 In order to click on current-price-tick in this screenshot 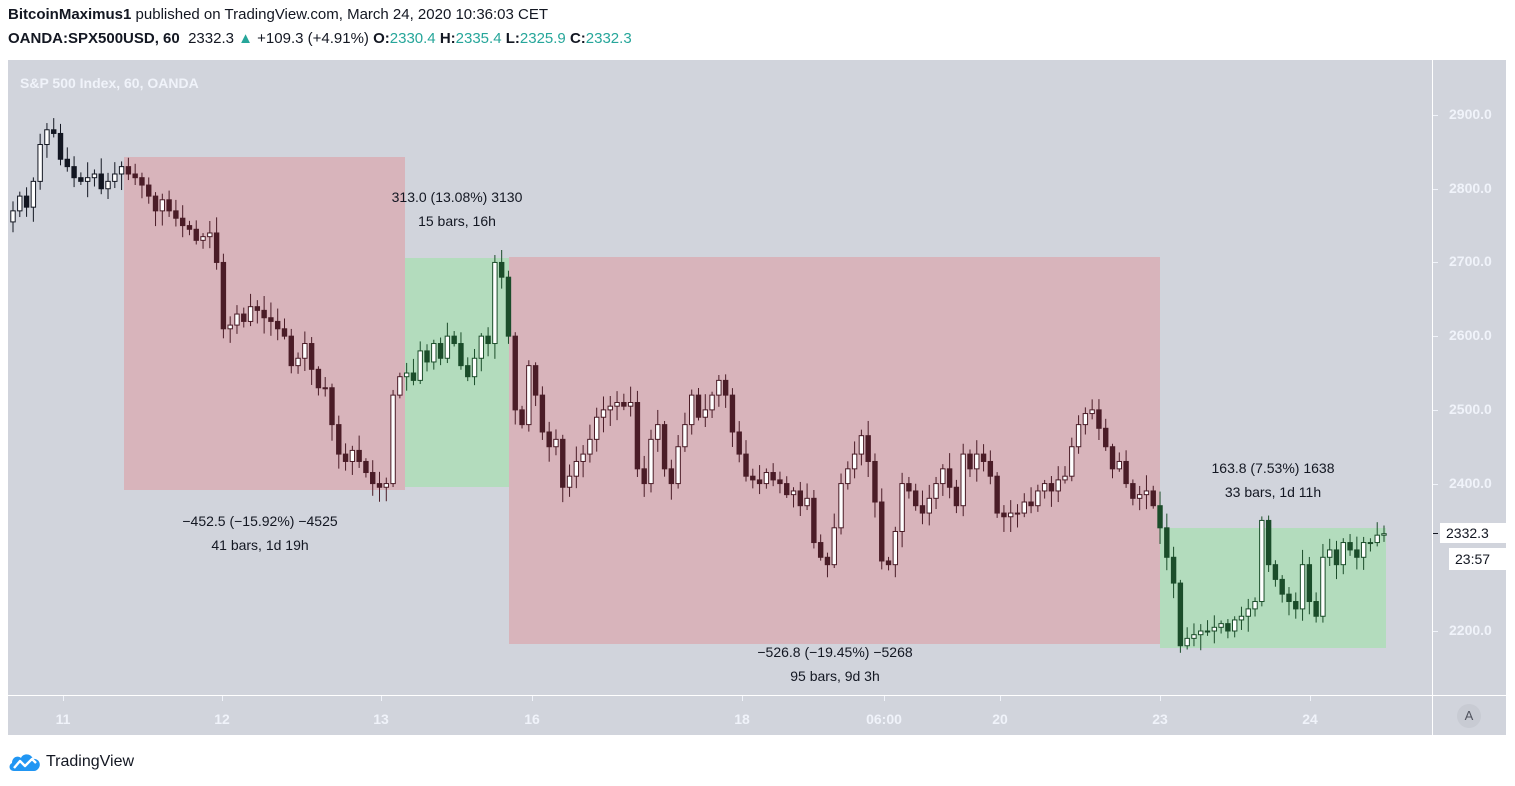, I will do `click(1435, 533)`.